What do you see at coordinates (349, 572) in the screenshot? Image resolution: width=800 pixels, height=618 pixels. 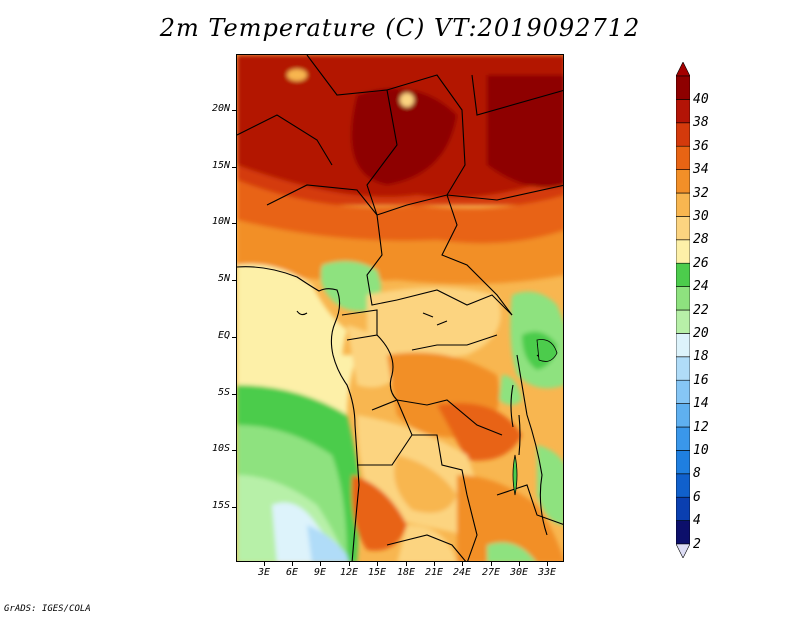 I see `lon-label: 12E` at bounding box center [349, 572].